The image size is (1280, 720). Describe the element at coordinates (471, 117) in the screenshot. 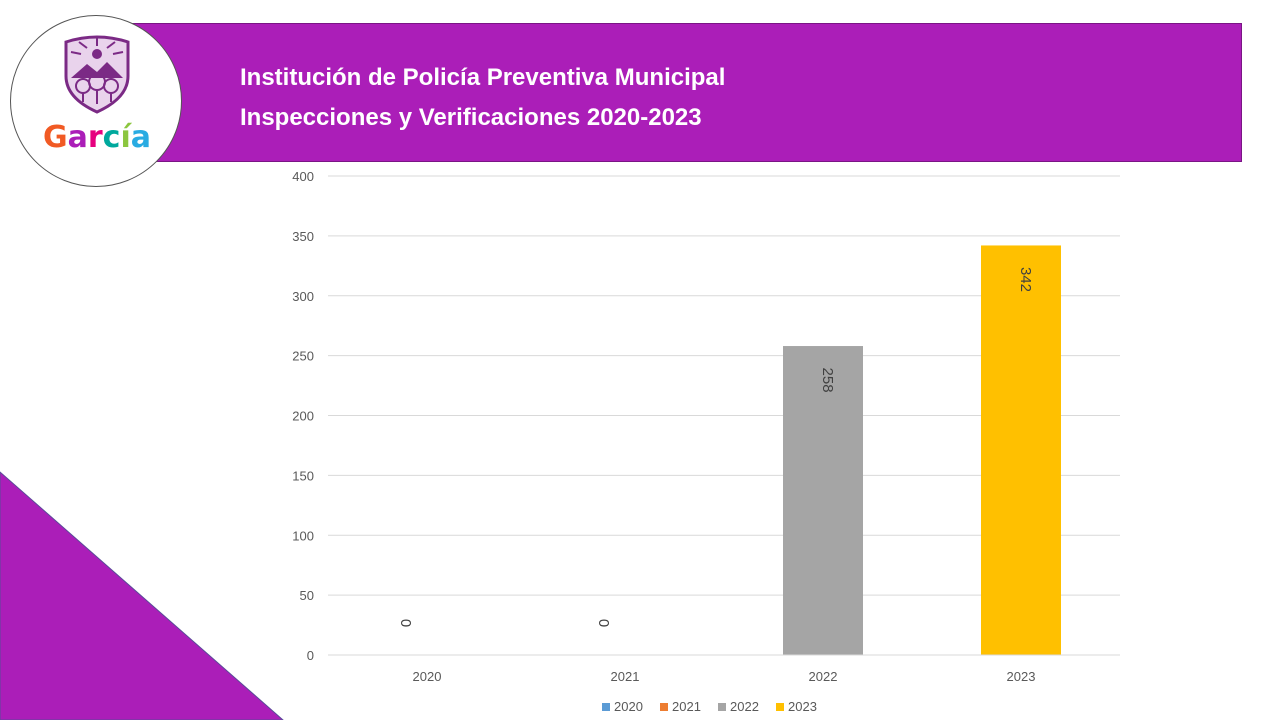

I see `title-line-2: Inspecciones y Verificaciones 2020-2023` at that location.